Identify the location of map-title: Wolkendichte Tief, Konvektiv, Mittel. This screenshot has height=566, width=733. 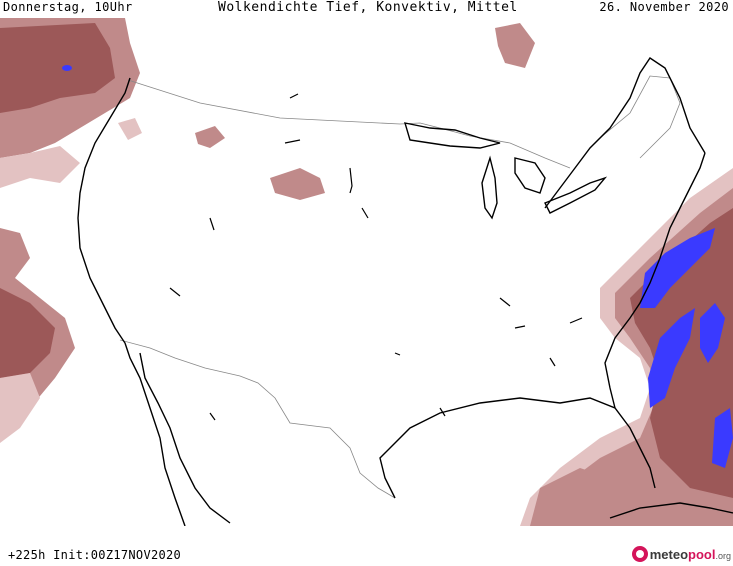
(368, 7).